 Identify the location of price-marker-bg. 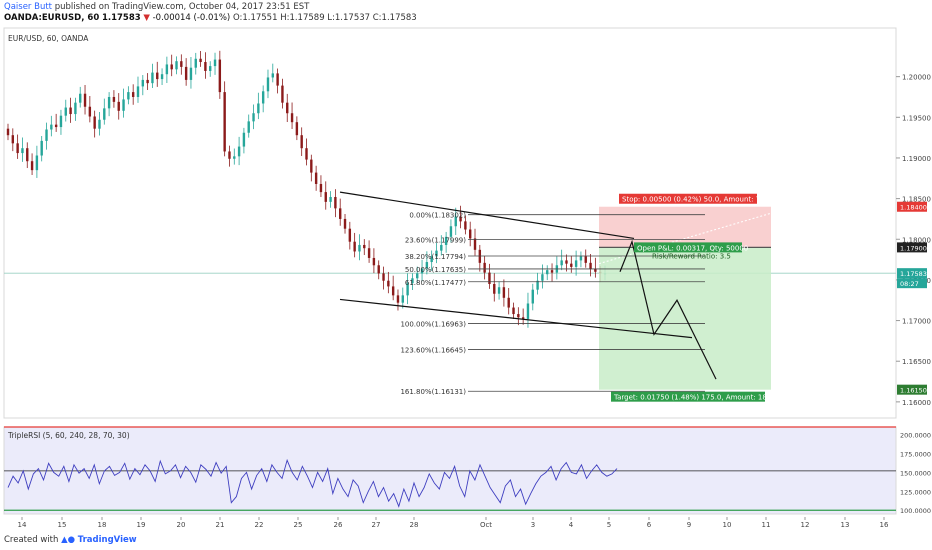
(912, 247).